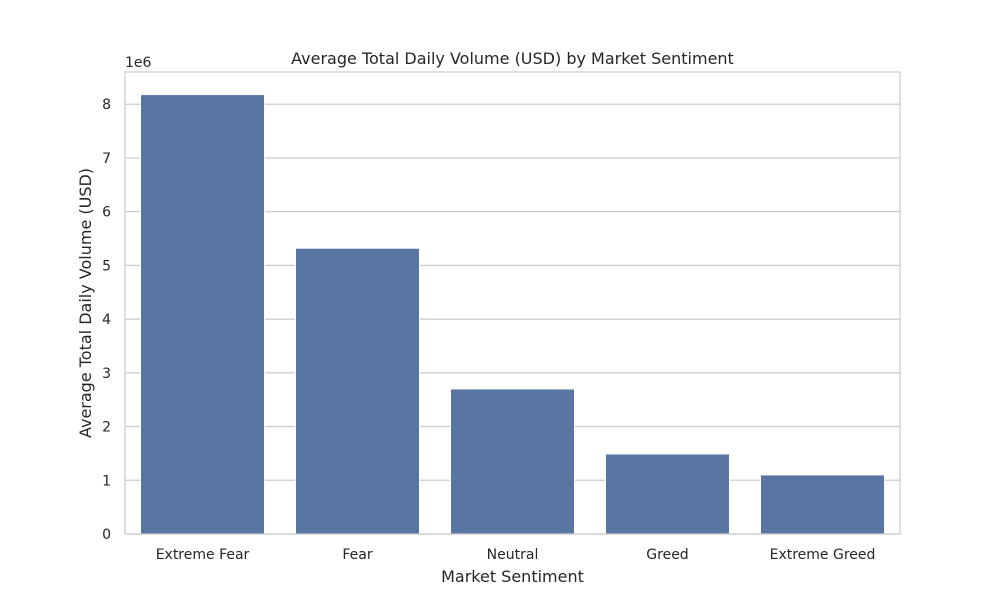 The image size is (1000, 604). Describe the element at coordinates (106, 535) in the screenshot. I see `y-tick-label: 0` at that location.